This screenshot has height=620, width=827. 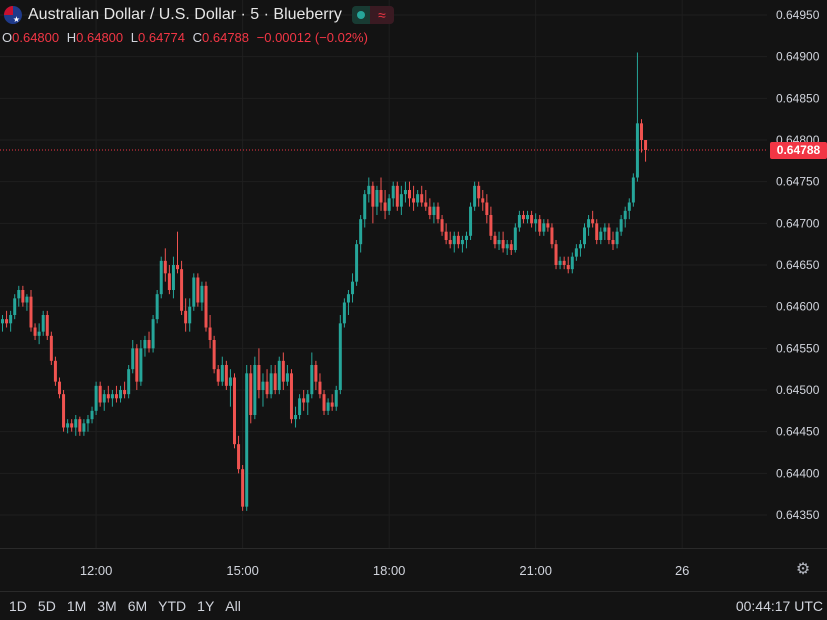 What do you see at coordinates (779, 606) in the screenshot?
I see `utc-clock: 00:44:17 UTC` at bounding box center [779, 606].